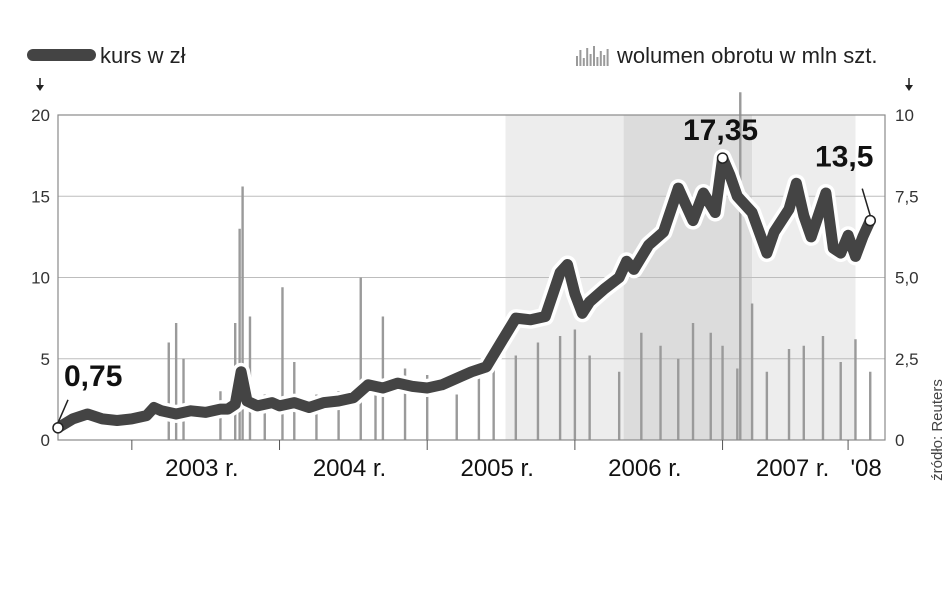  Describe the element at coordinates (45, 359) in the screenshot. I see `left-tick-label: 5` at that location.